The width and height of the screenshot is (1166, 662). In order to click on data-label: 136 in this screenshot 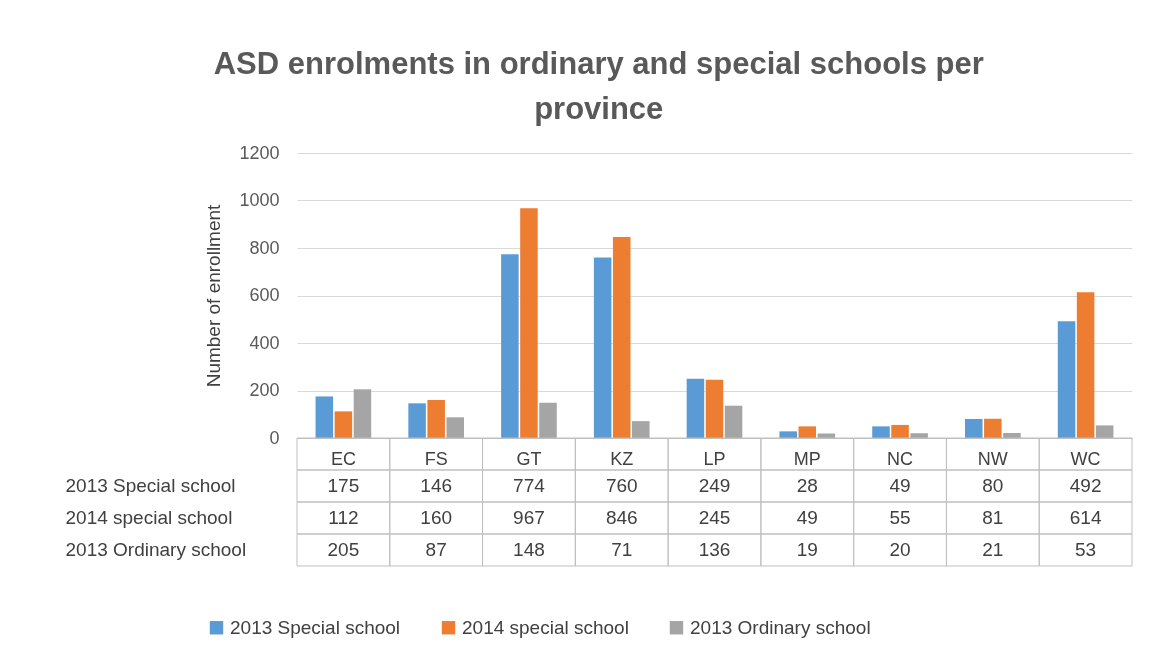, I will do `click(714, 549)`.